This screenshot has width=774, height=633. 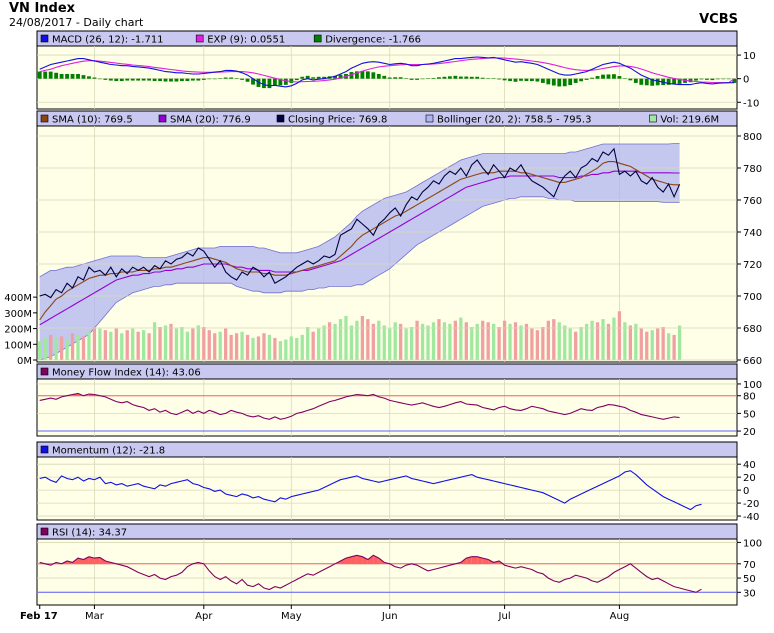 I want to click on macd-legend-swatch, so click(x=317, y=38).